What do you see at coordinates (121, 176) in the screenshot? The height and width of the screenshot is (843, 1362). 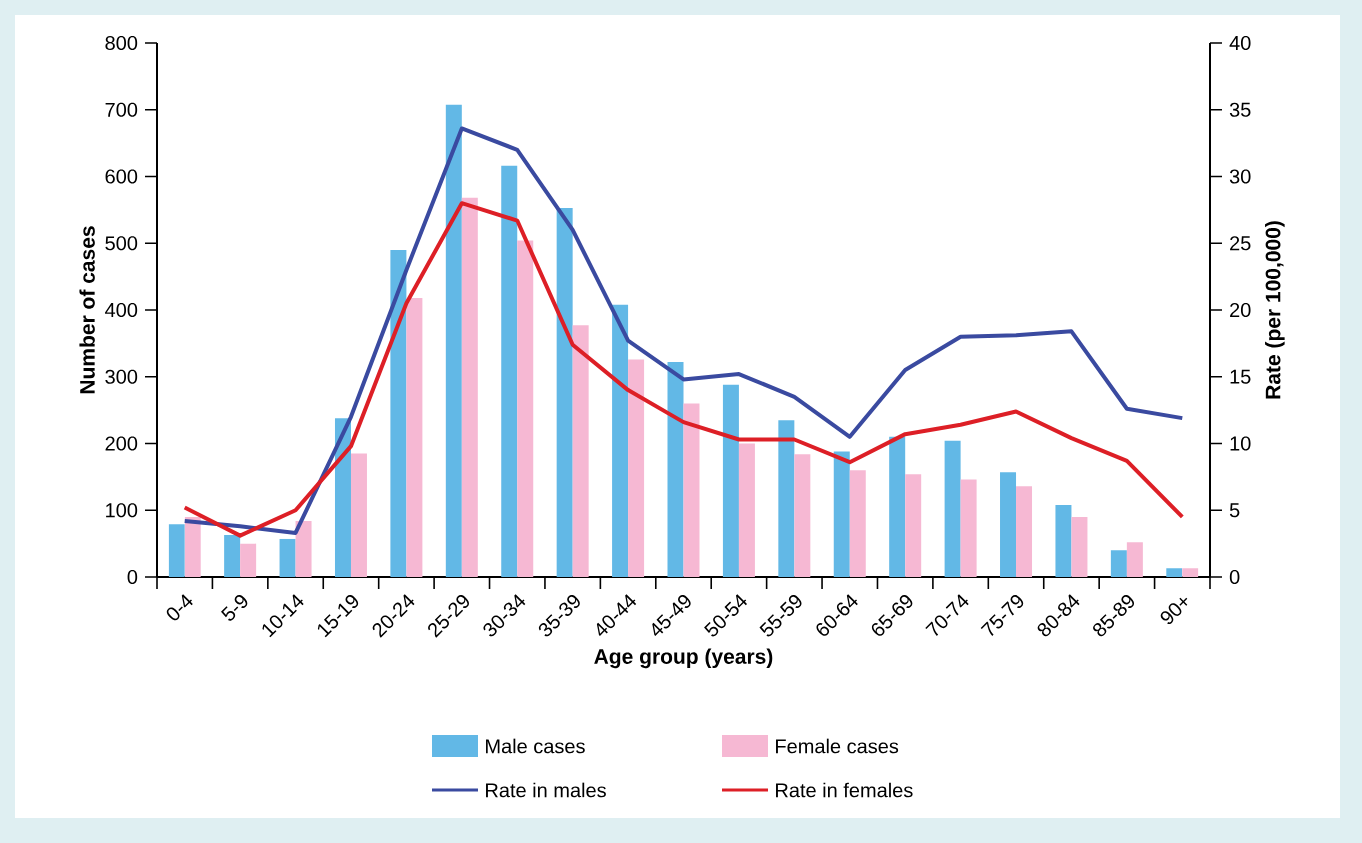 I see `y-tick-label: 600` at bounding box center [121, 176].